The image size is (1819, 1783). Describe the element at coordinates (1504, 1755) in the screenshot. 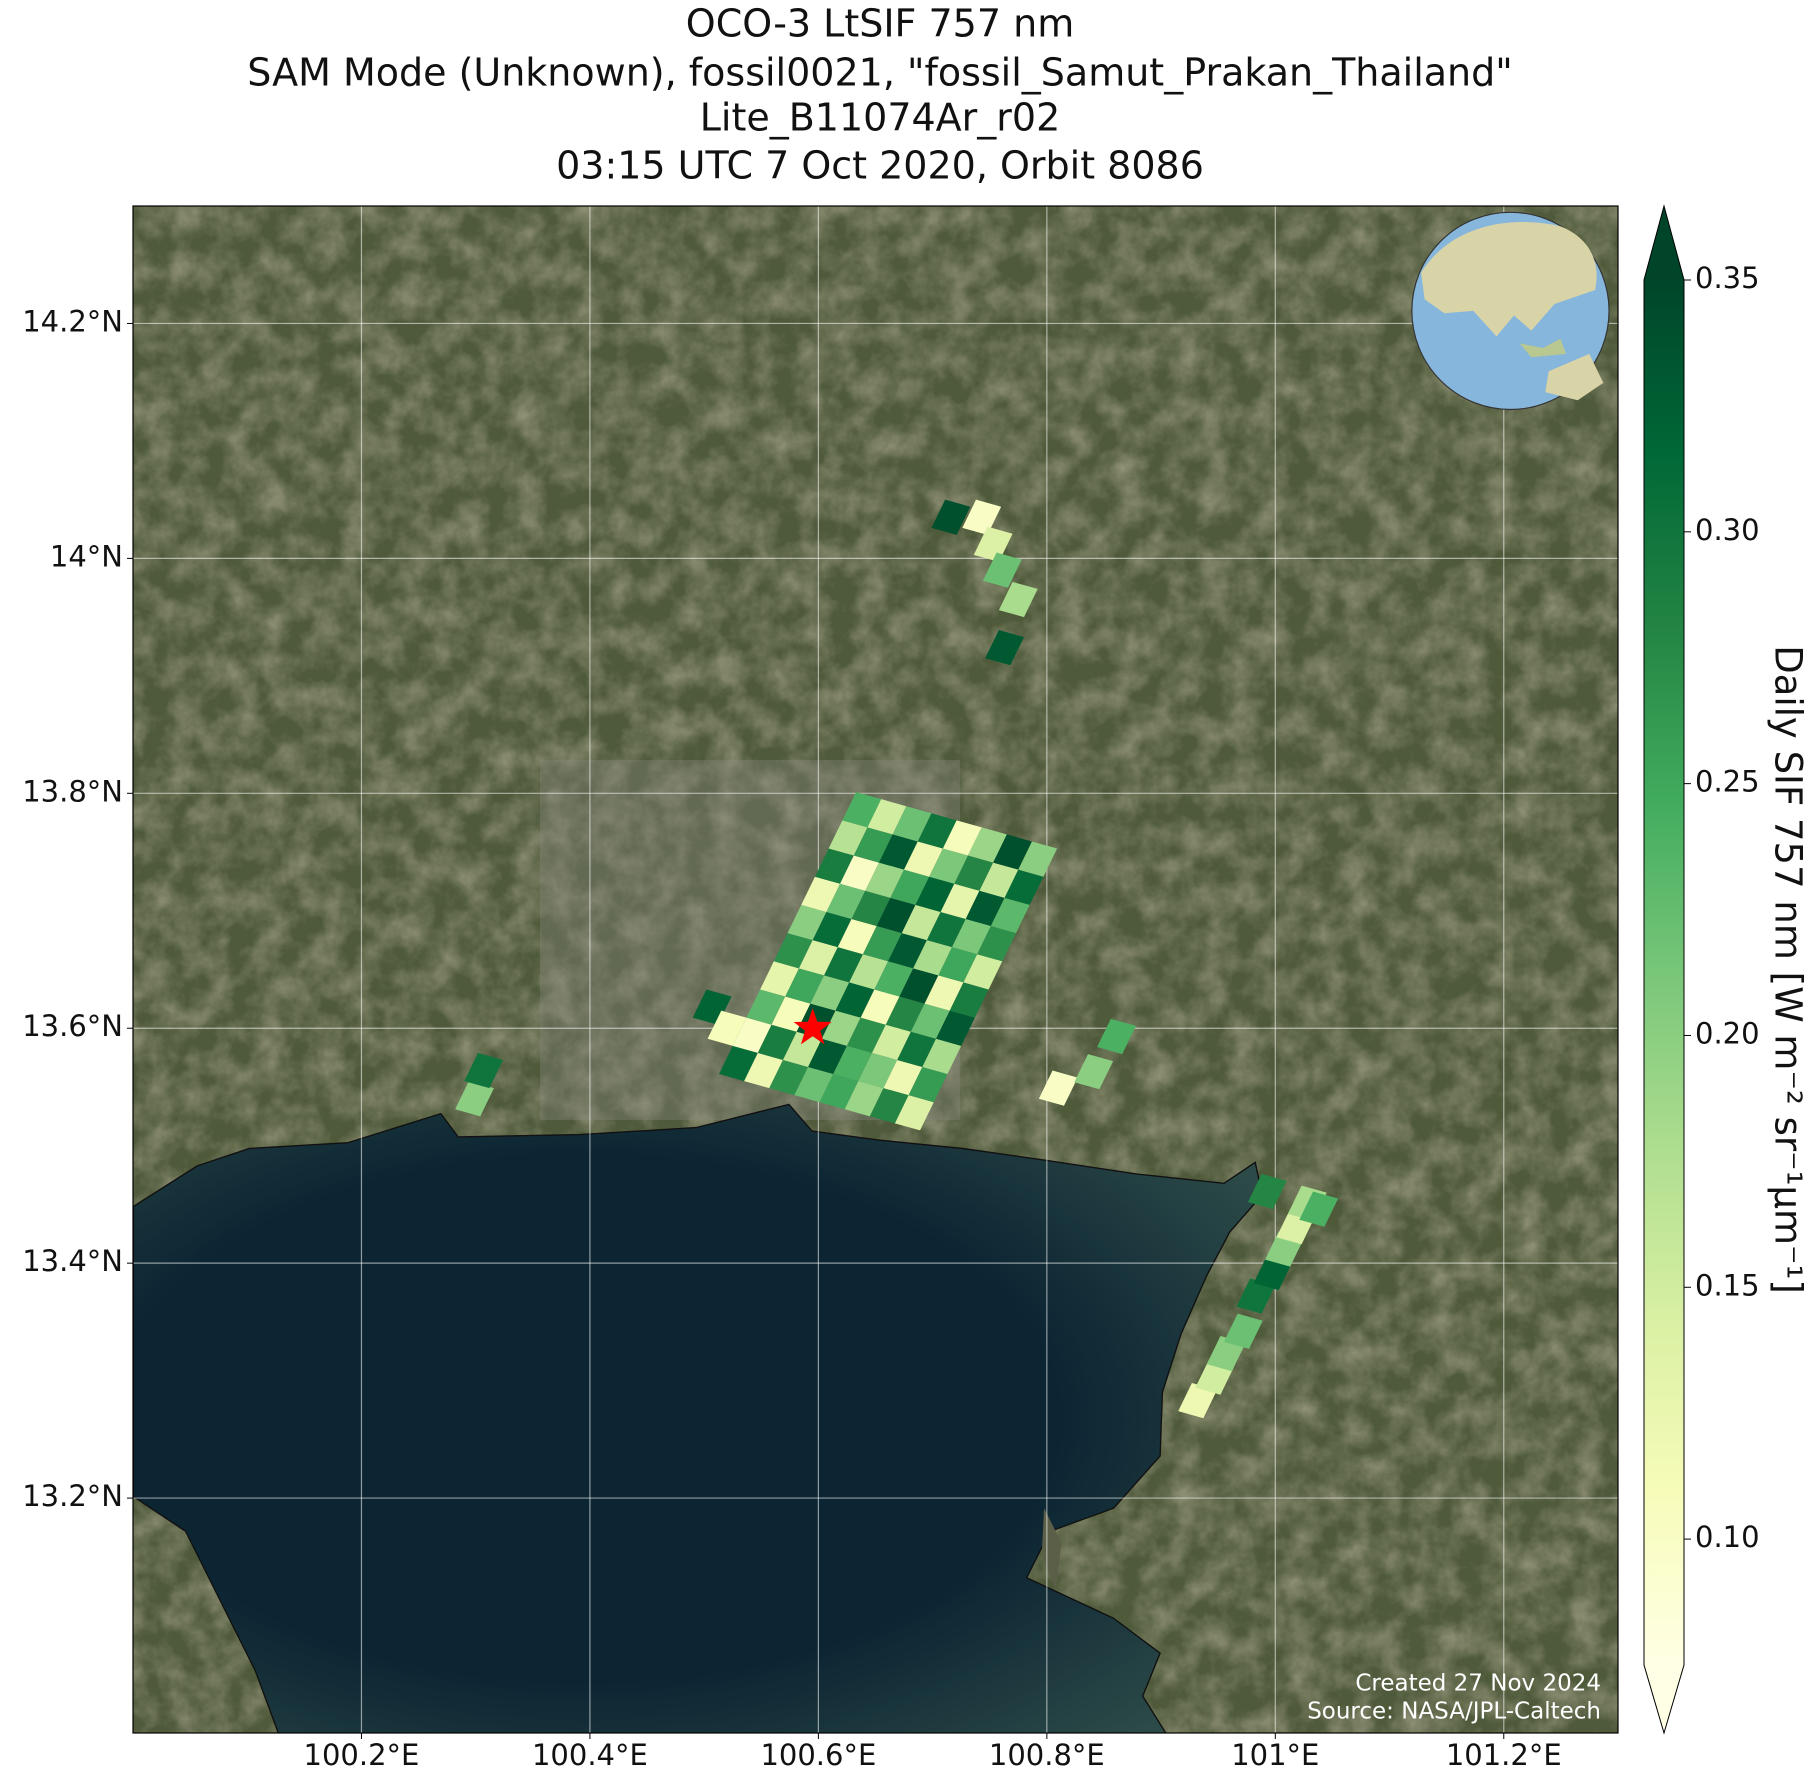

I see `x-tick-label: 101.2°E` at that location.